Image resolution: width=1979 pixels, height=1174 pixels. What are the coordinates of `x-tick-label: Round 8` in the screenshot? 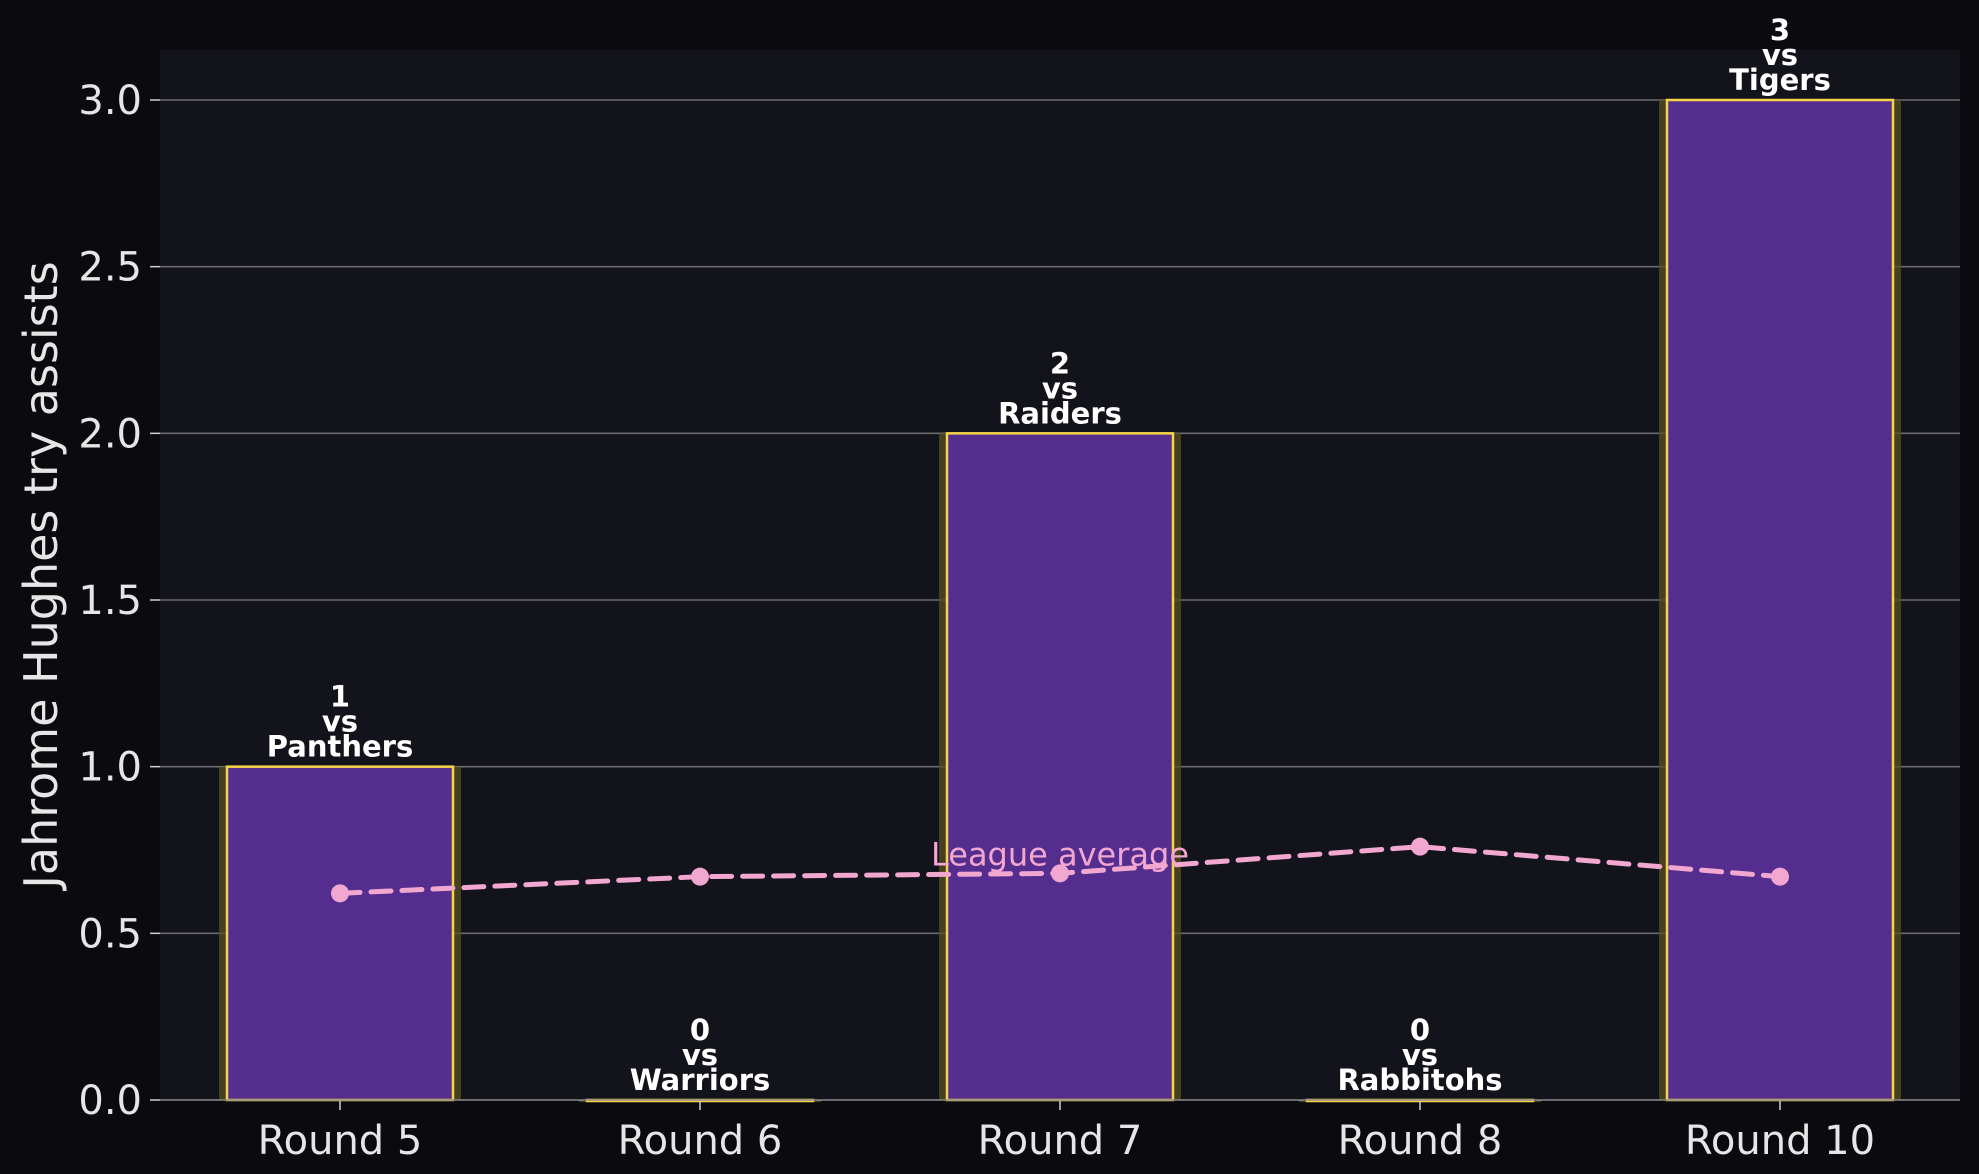 It's located at (1420, 1141).